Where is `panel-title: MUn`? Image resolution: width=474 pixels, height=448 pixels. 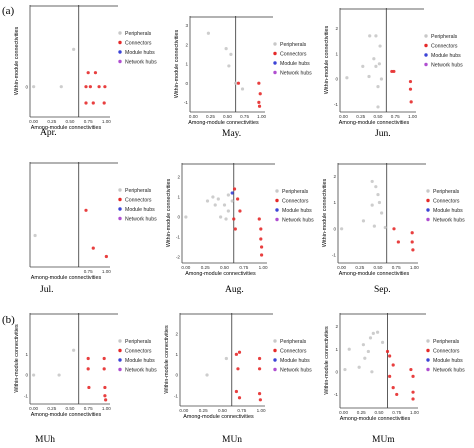 panel-title: MUn is located at coordinates (232, 440).